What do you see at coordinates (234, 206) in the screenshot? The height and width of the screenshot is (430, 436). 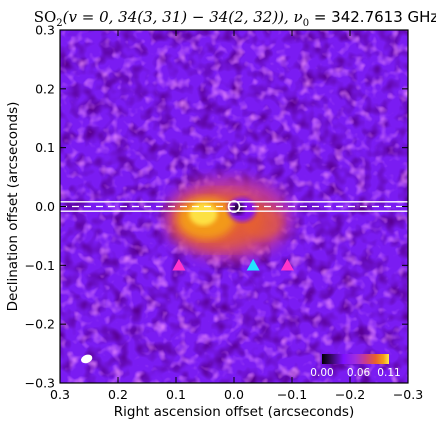 I see `continuum-marker` at bounding box center [234, 206].